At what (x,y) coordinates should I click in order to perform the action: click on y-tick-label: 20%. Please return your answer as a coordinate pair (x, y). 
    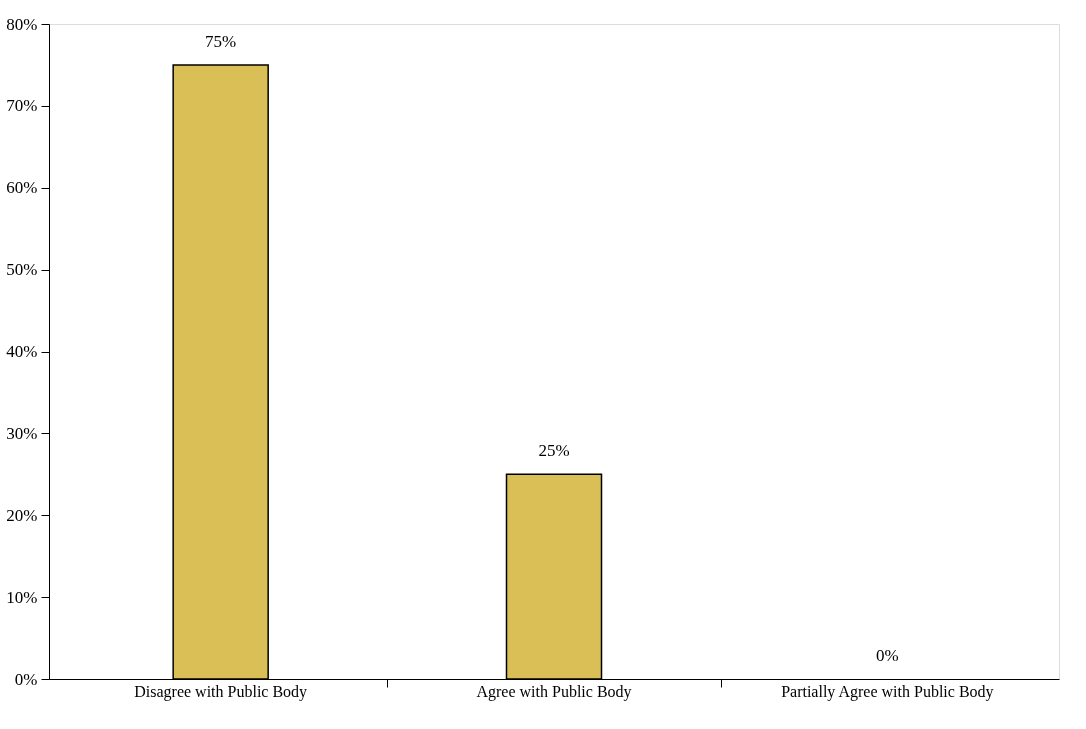
    Looking at the image, I should click on (22, 515).